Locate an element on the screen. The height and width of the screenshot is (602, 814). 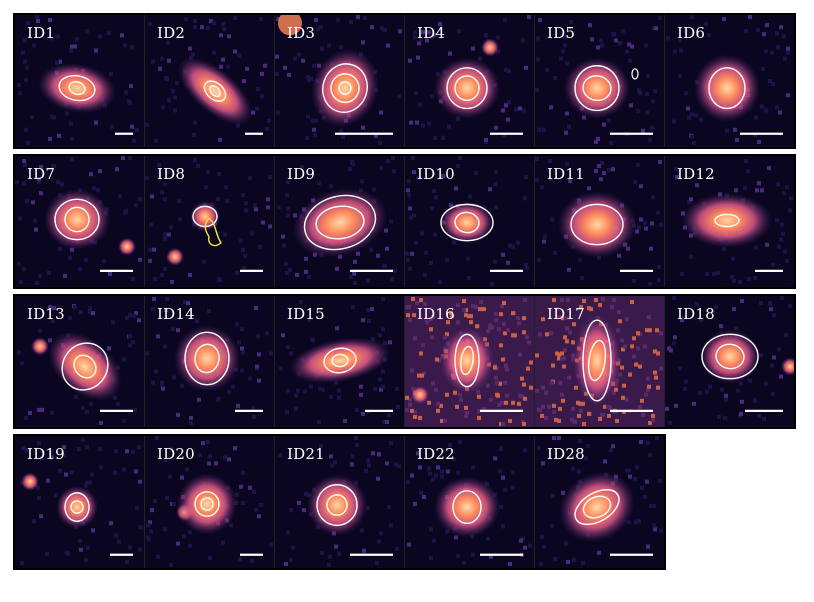
panel-id17: ID17 is located at coordinates (600, 361).